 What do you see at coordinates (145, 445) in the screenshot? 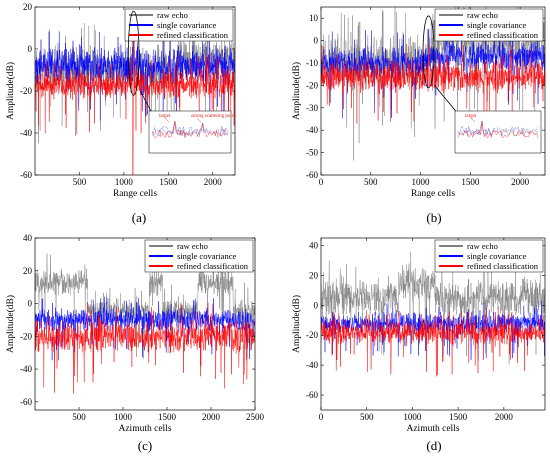
I see `panel-label: (c)` at bounding box center [145, 445].